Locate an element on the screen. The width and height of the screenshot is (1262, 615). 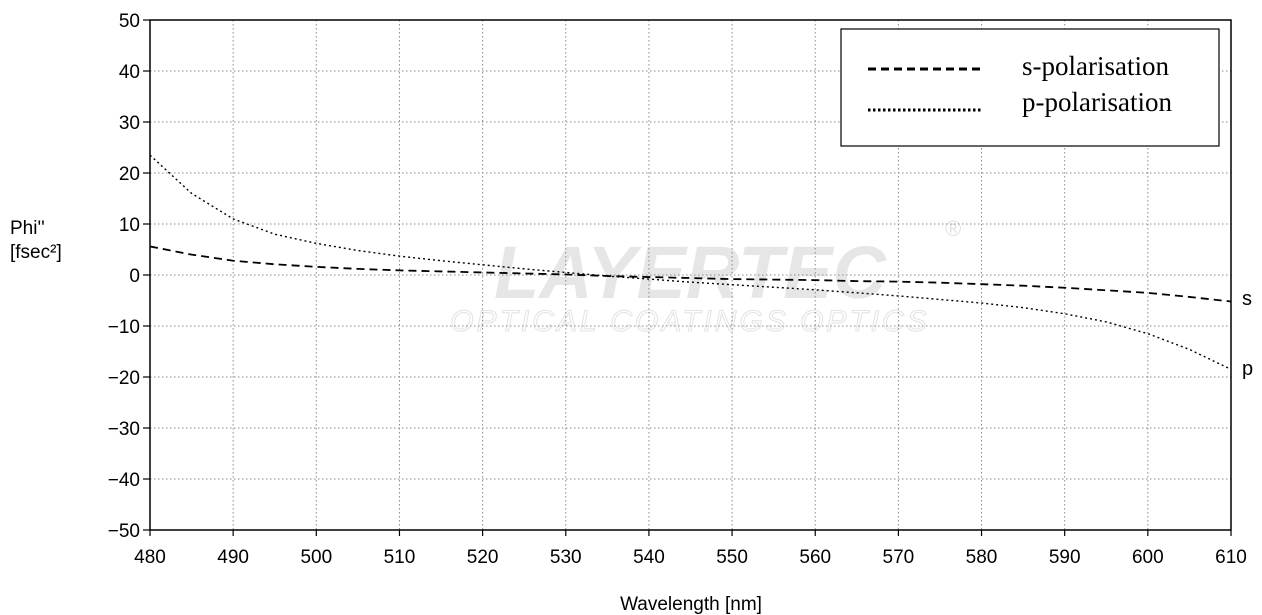
legend-box is located at coordinates (1030, 87).